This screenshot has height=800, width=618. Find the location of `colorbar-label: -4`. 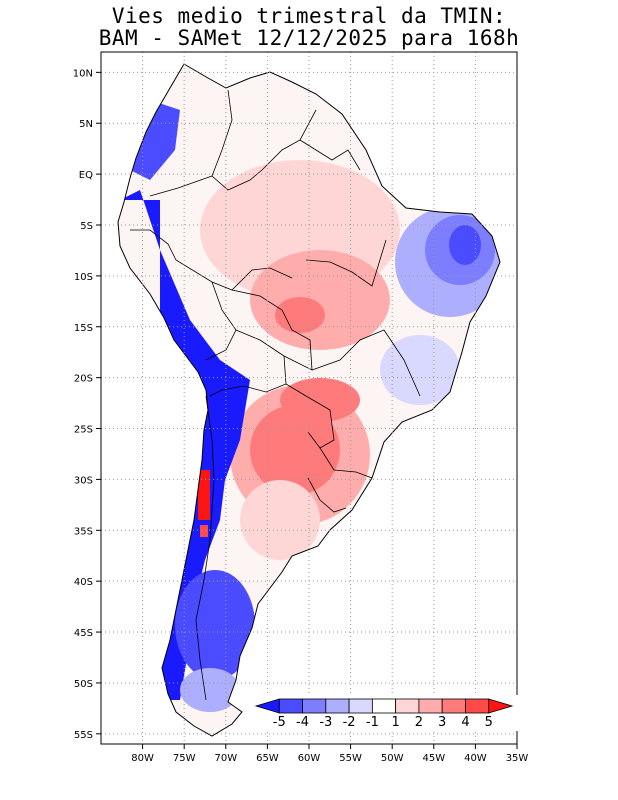

colorbar-label: -4 is located at coordinates (302, 722).